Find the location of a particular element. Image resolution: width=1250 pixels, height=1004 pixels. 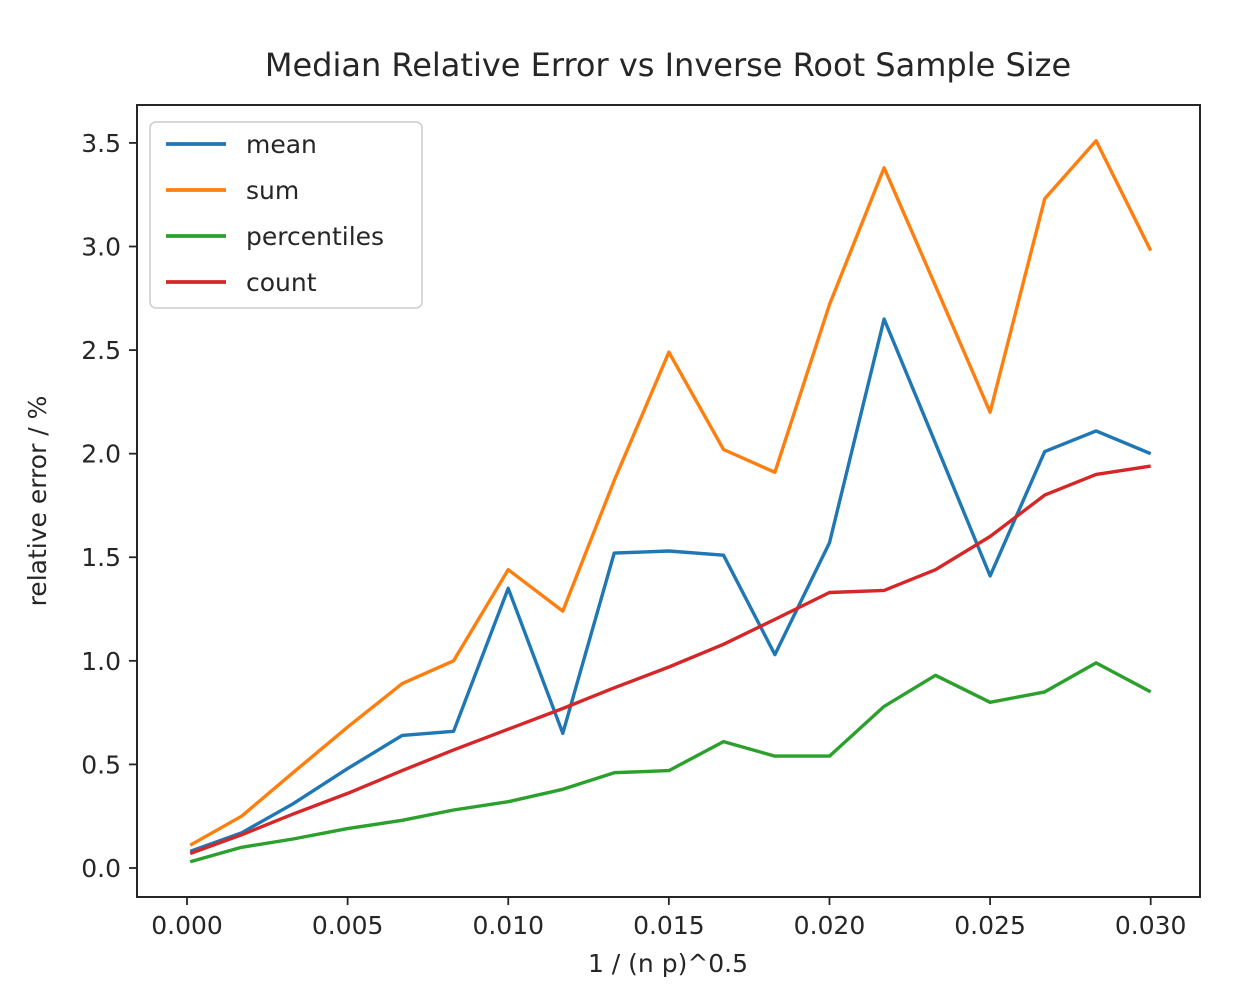

x-tick-label: 0.020 is located at coordinates (830, 925).